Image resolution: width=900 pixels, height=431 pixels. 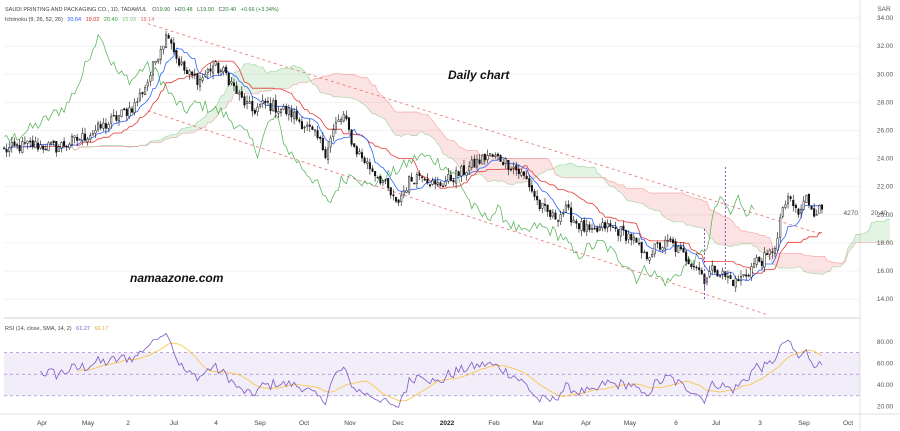 What do you see at coordinates (88, 423) in the screenshot?
I see `time-tick-label: May` at bounding box center [88, 423].